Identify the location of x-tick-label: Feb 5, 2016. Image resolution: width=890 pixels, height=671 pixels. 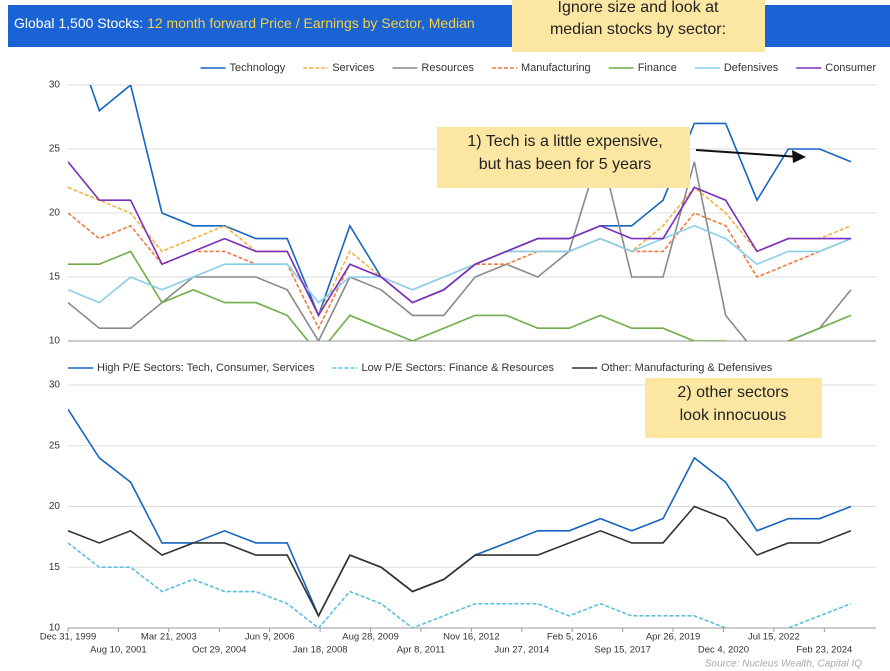
(572, 637).